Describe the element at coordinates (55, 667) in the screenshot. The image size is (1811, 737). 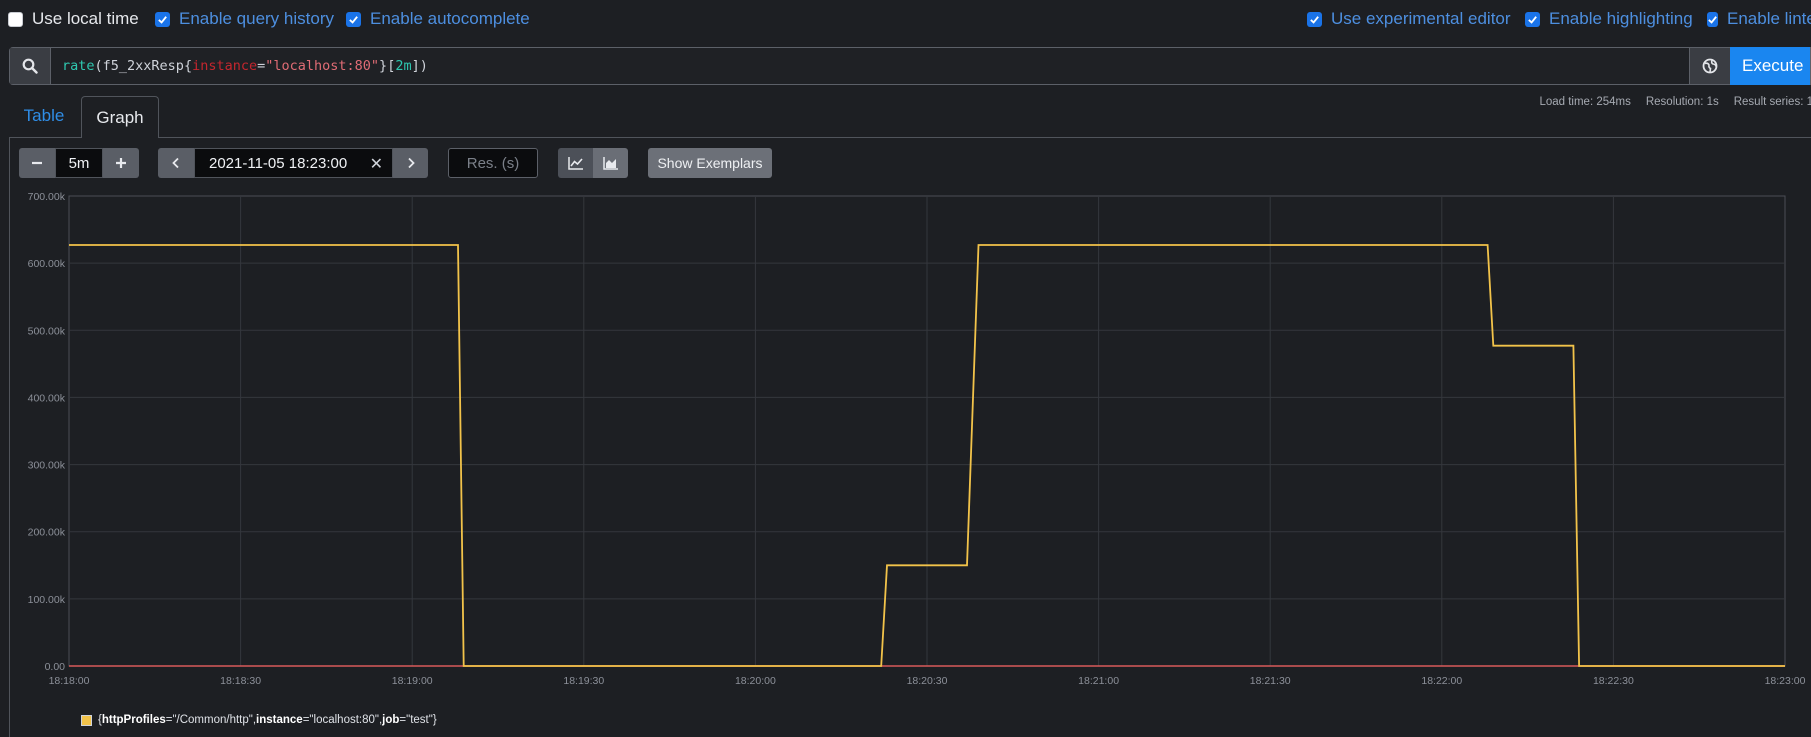
I see `y-tick-label: 0.00` at that location.